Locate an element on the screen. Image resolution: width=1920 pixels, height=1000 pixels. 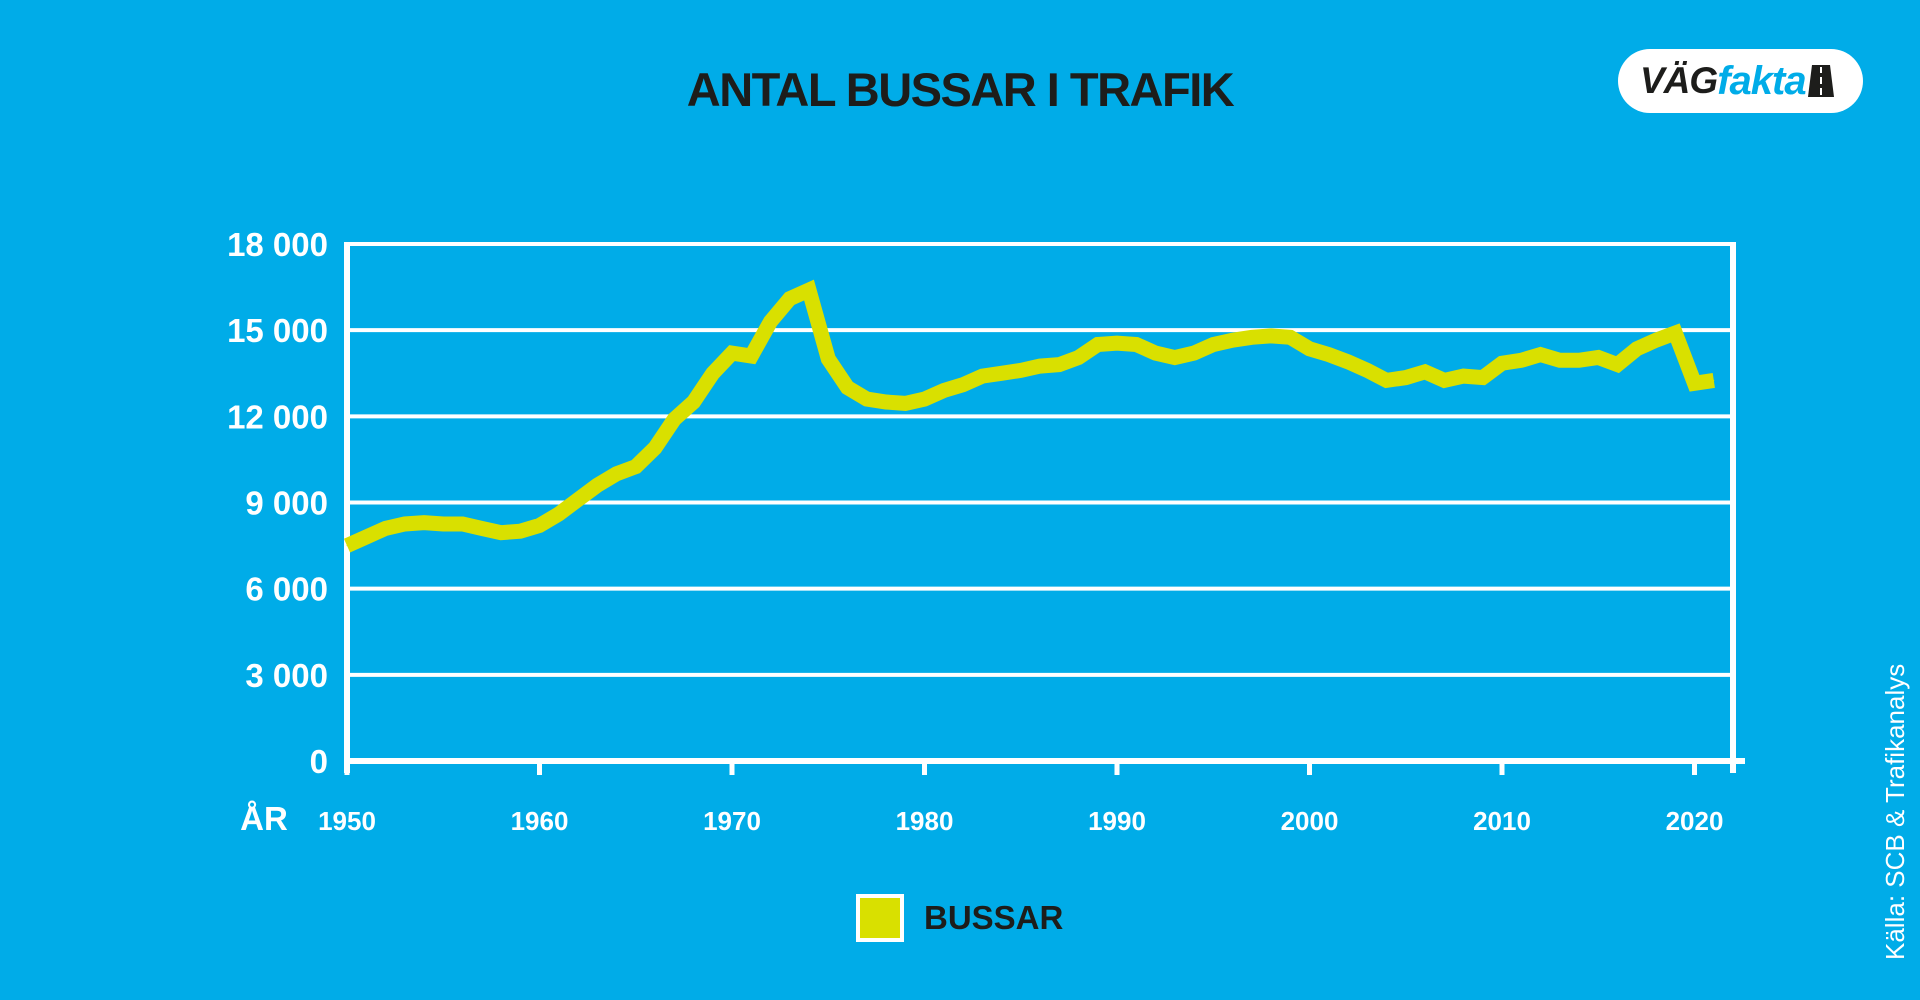
x-tick-label: 1950 is located at coordinates (347, 821).